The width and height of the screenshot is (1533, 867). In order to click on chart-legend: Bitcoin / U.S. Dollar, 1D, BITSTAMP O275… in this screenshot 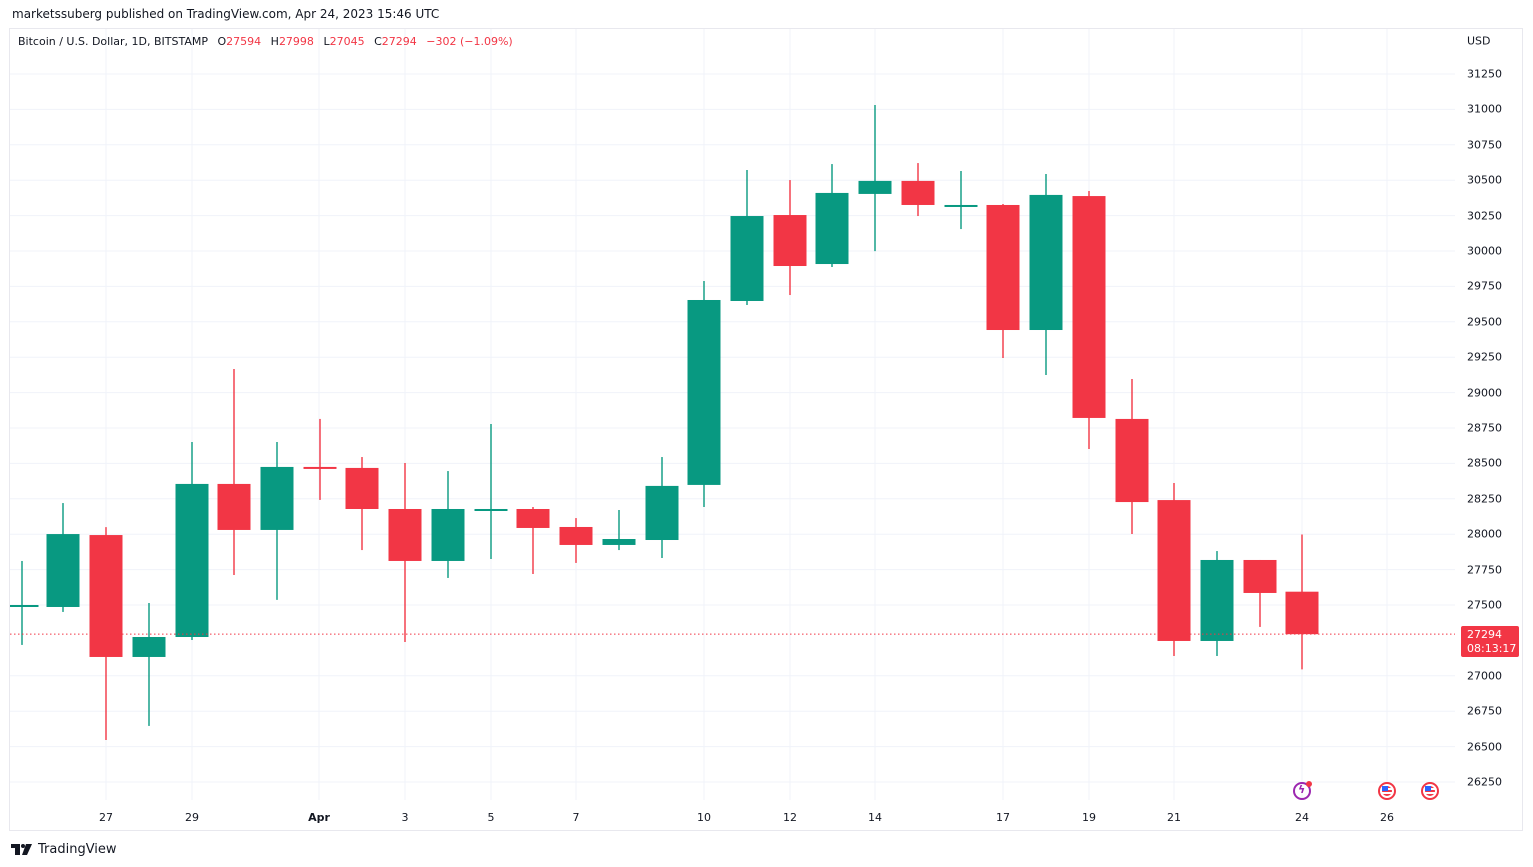, I will do `click(268, 41)`.